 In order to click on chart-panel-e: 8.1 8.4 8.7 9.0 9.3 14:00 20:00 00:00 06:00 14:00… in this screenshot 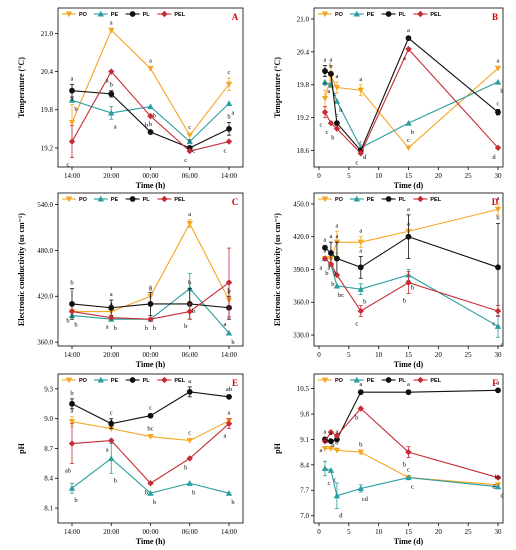, I will do `click(130, 459)`.